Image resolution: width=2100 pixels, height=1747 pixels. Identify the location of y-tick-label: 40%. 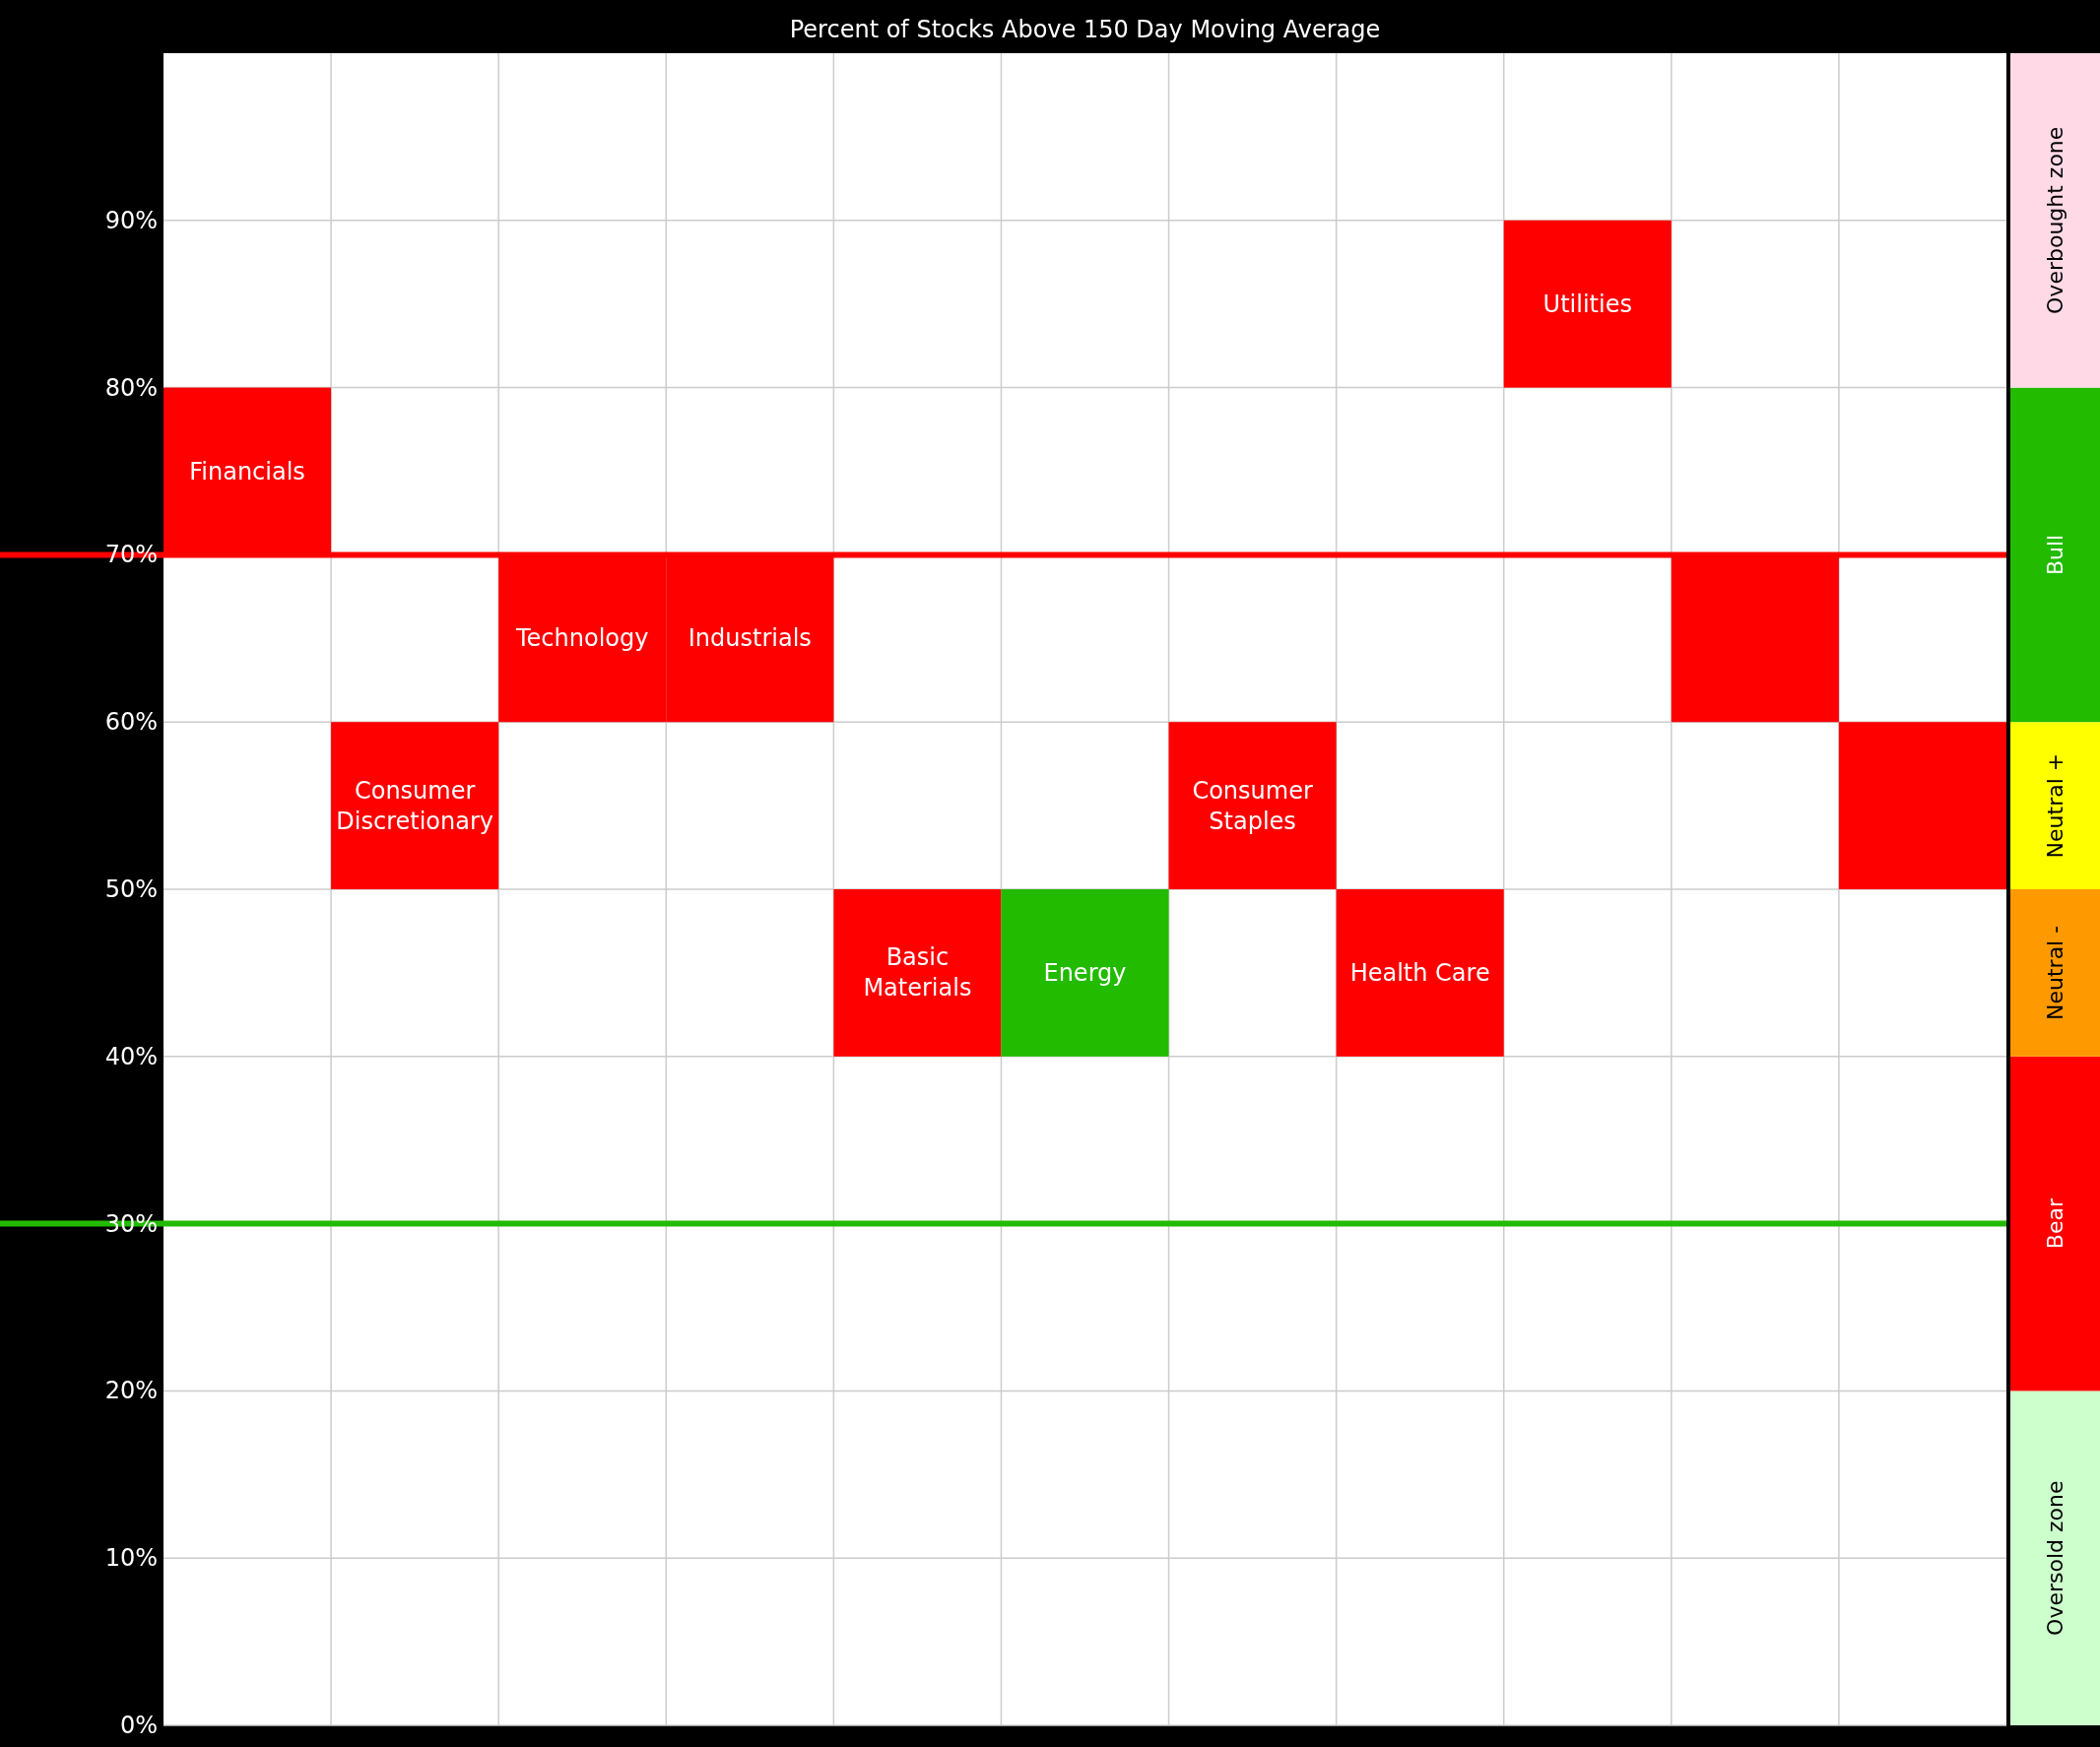
(131, 1056).